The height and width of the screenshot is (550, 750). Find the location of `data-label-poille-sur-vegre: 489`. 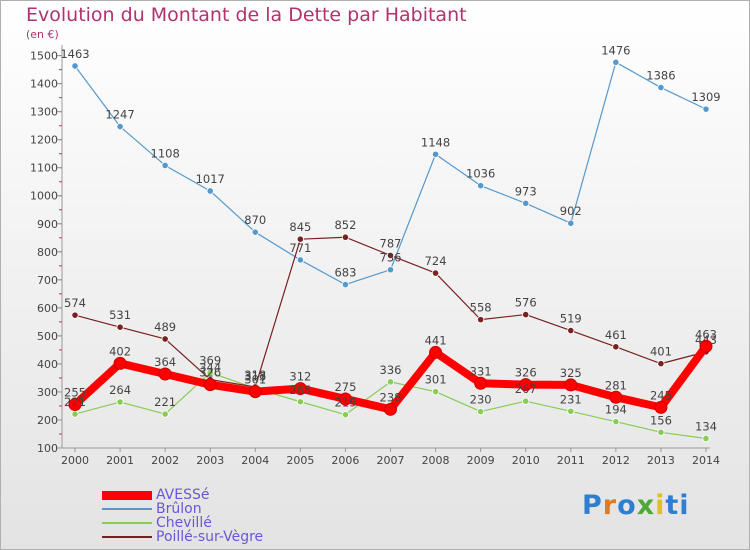

data-label-poille-sur-vegre: 489 is located at coordinates (165, 327).